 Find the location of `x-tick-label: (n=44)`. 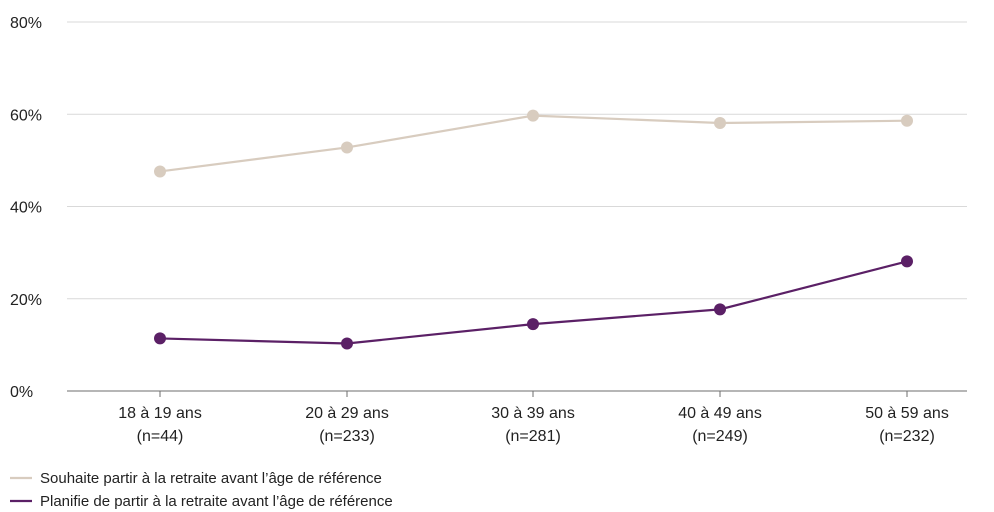

x-tick-label: (n=44) is located at coordinates (160, 436).